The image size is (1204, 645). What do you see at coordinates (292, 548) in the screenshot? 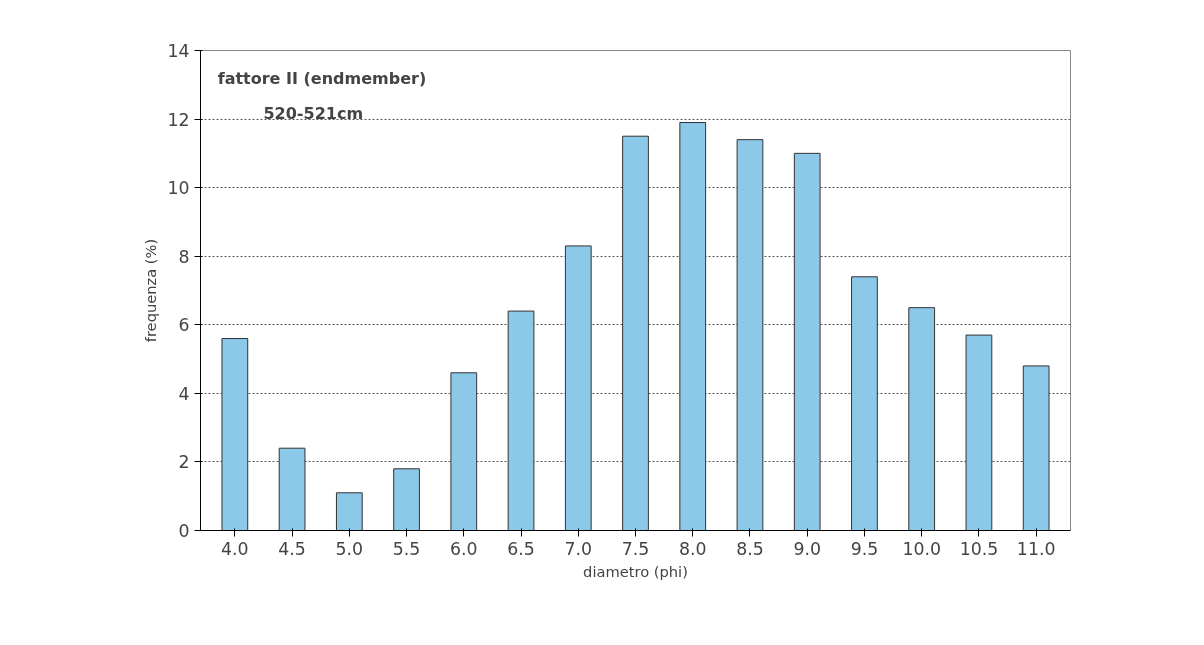
I see `x-tick-label: 4.5` at bounding box center [292, 548].